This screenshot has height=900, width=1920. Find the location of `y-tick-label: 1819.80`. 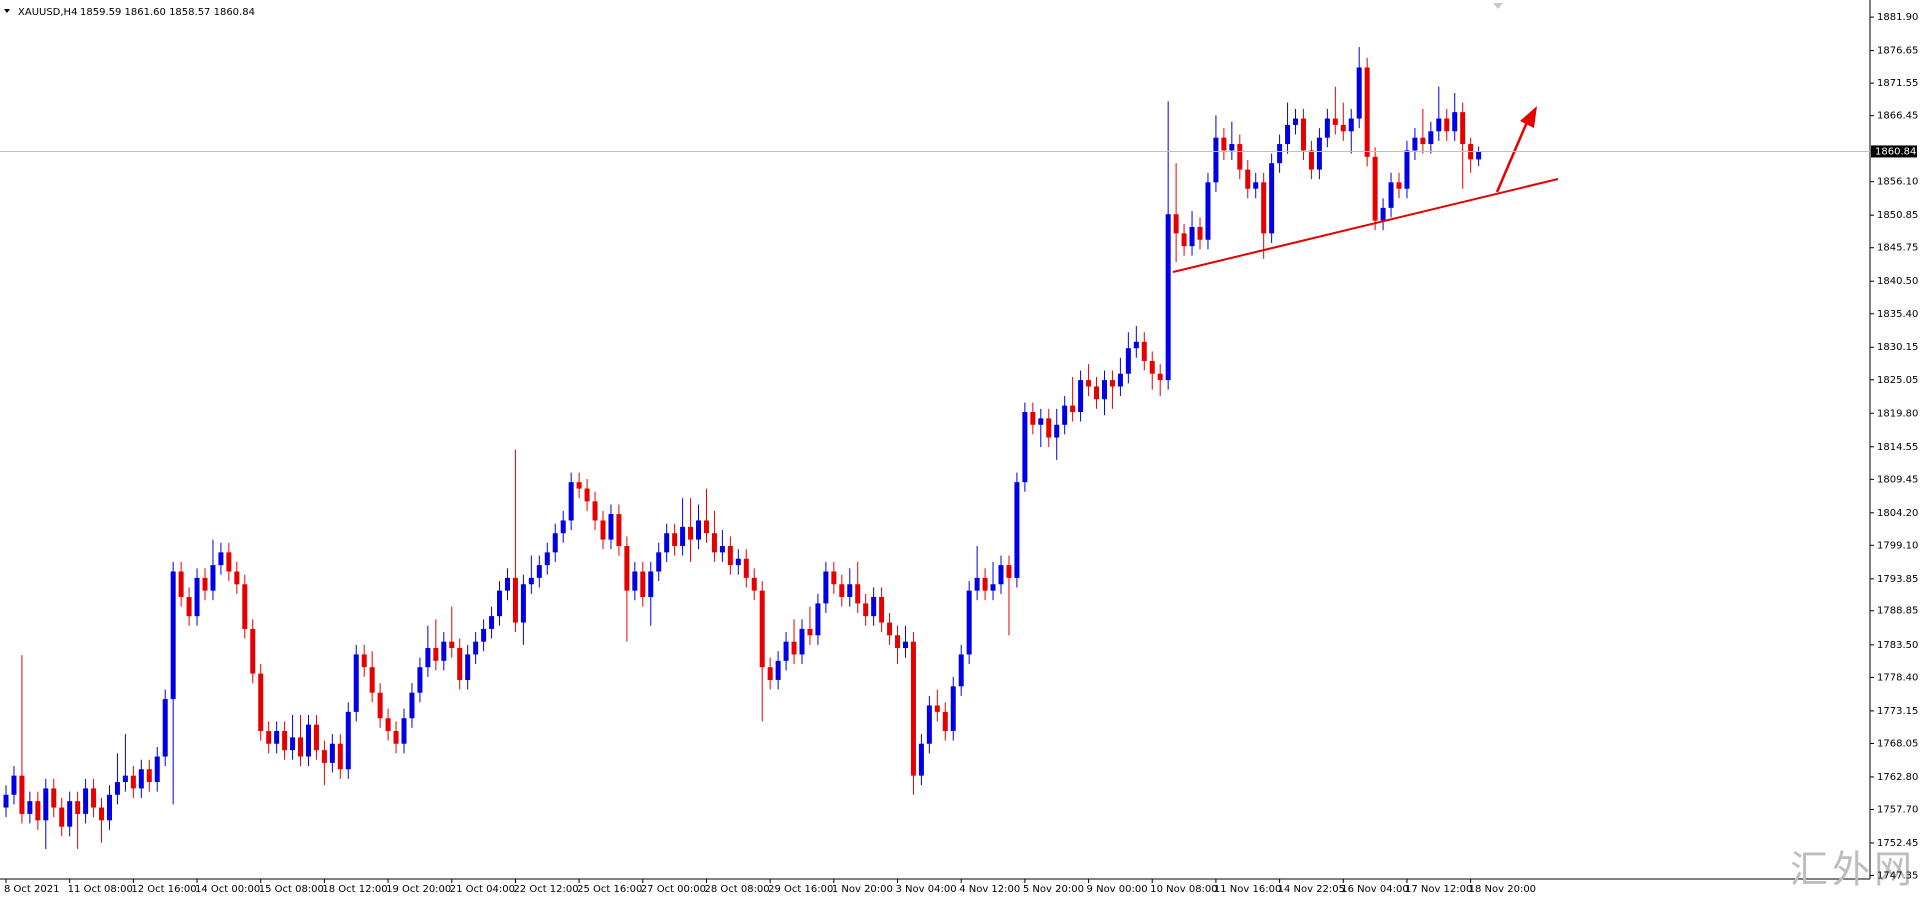

y-tick-label: 1819.80 is located at coordinates (1897, 413).